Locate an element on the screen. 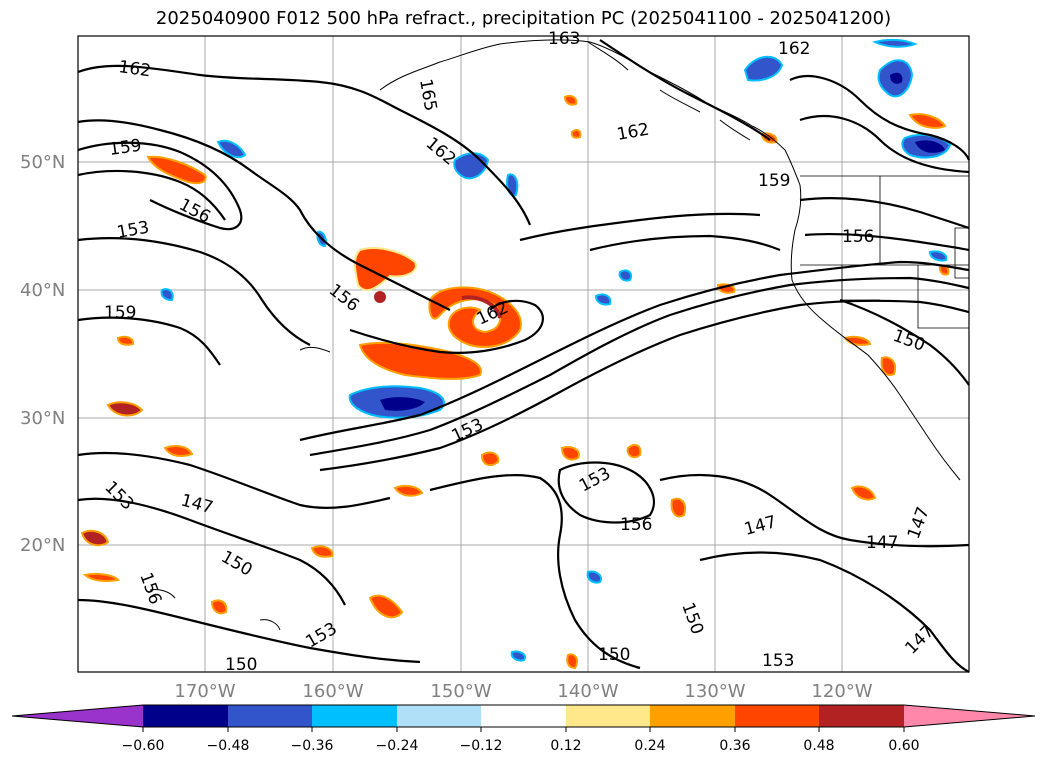  colorbar-tick-label: 0.36 is located at coordinates (734, 746).